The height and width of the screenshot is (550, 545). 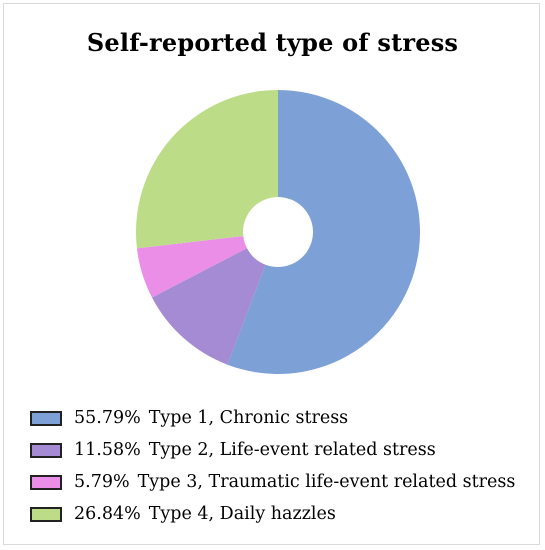 What do you see at coordinates (107, 514) in the screenshot?
I see `legend-percent-type-4: 26.84%` at bounding box center [107, 514].